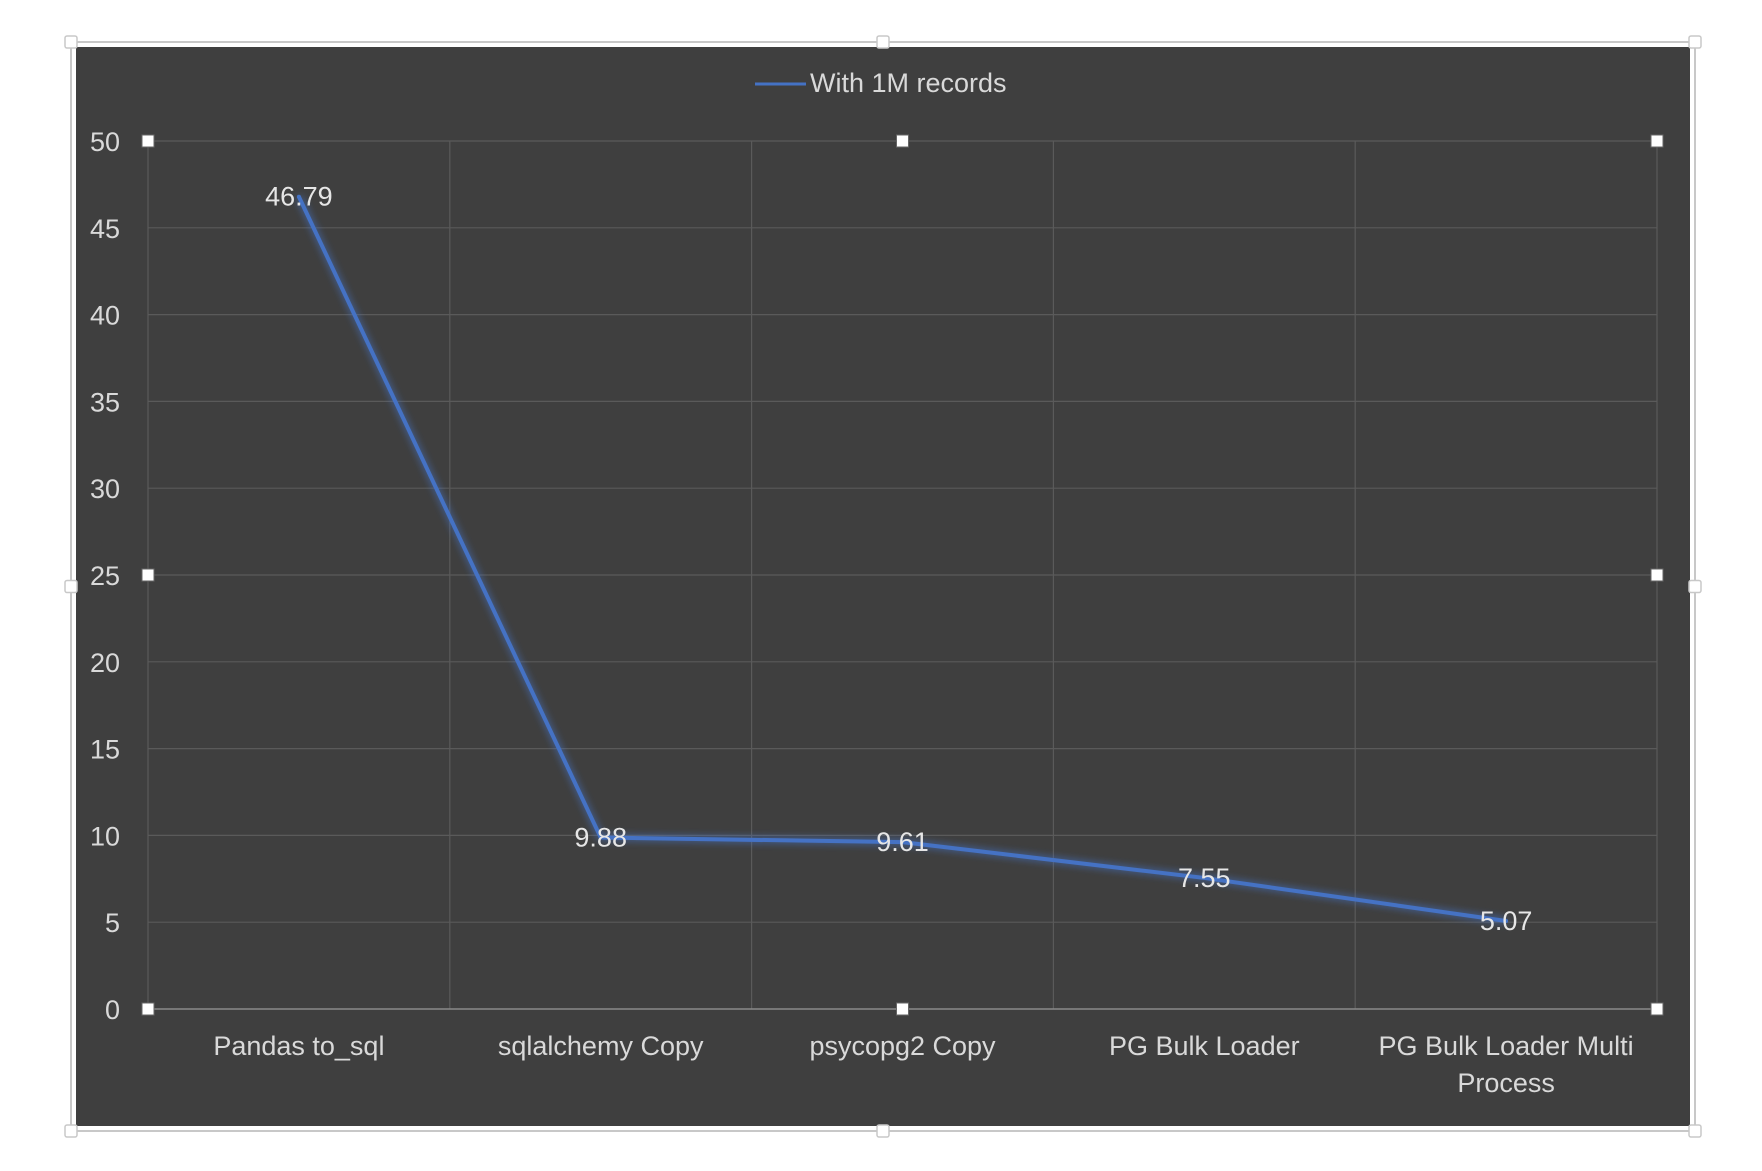 This screenshot has height=1171, width=1762. I want to click on x-tick-label: psycopg2 Copy, so click(902, 1046).